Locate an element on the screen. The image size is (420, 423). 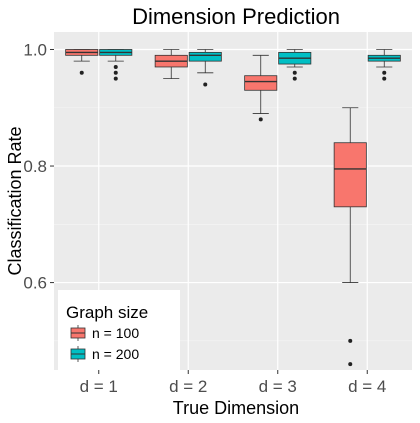
legend-item: n = 200 is located at coordinates (104, 354).